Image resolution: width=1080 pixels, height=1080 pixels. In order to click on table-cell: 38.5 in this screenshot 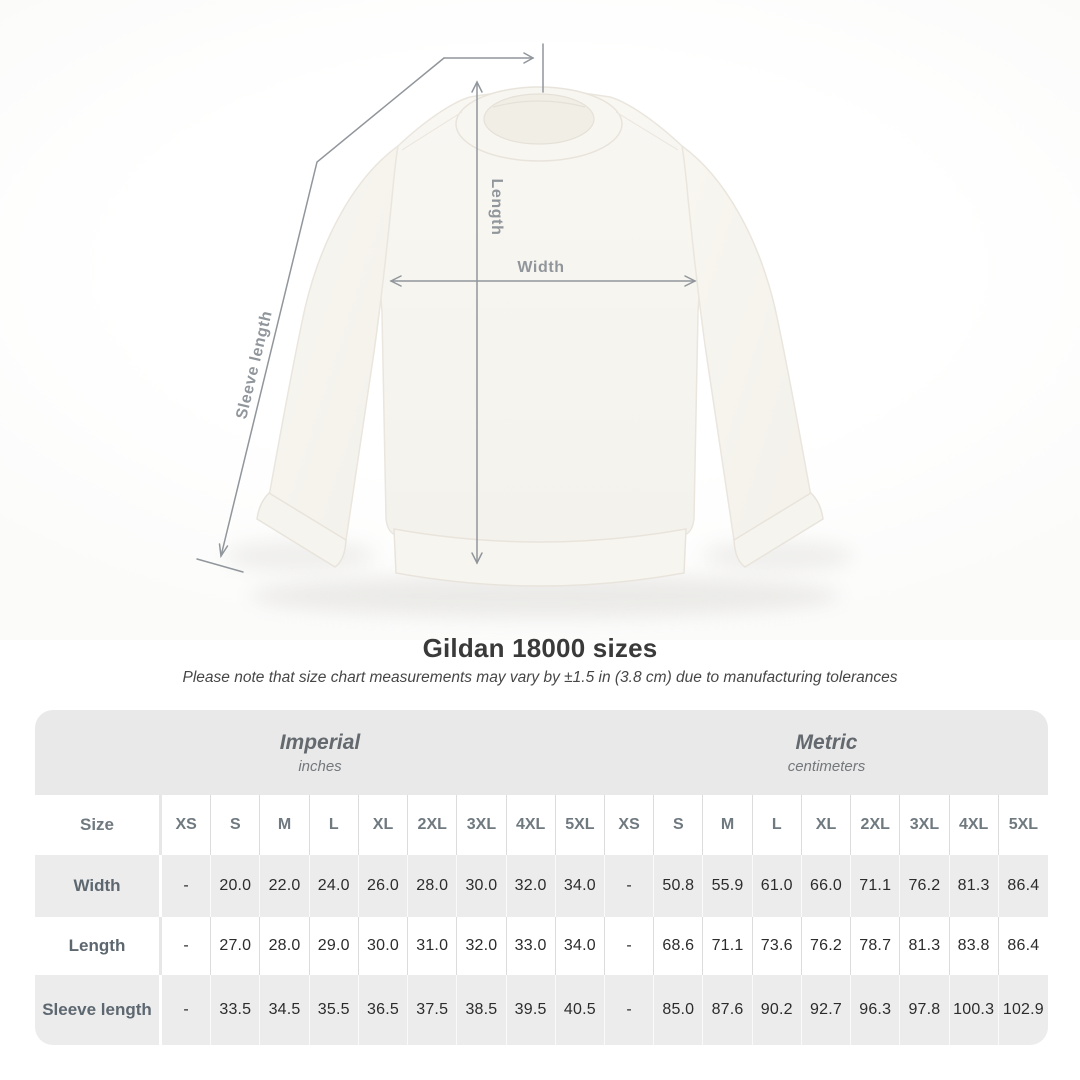, I will do `click(482, 1010)`.